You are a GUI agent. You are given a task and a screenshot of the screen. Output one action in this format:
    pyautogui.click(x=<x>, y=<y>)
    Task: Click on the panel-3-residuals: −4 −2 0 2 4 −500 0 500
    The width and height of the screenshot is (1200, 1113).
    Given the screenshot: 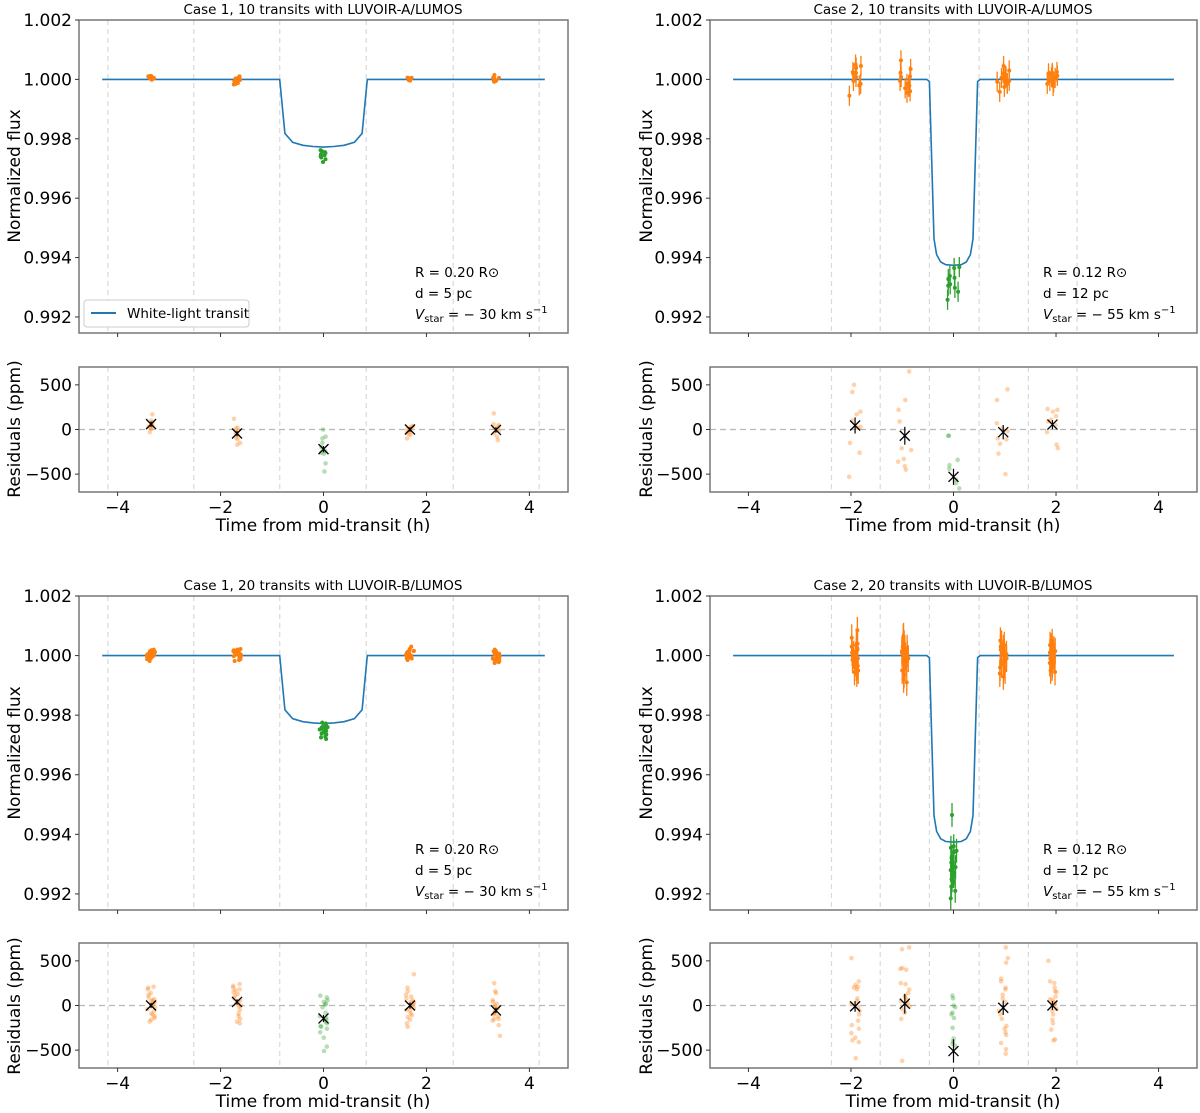 What is the action you would take?
    pyautogui.click(x=927, y=442)
    